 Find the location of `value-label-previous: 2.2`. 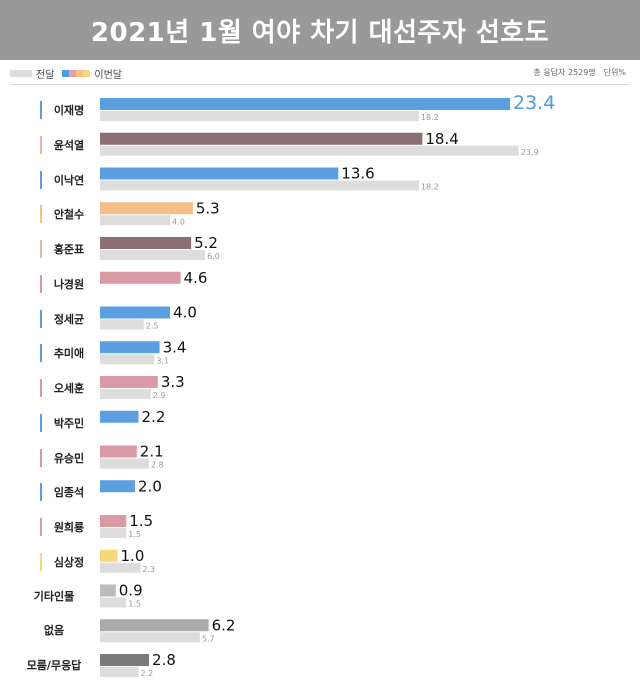

value-label-previous: 2.2 is located at coordinates (147, 673).